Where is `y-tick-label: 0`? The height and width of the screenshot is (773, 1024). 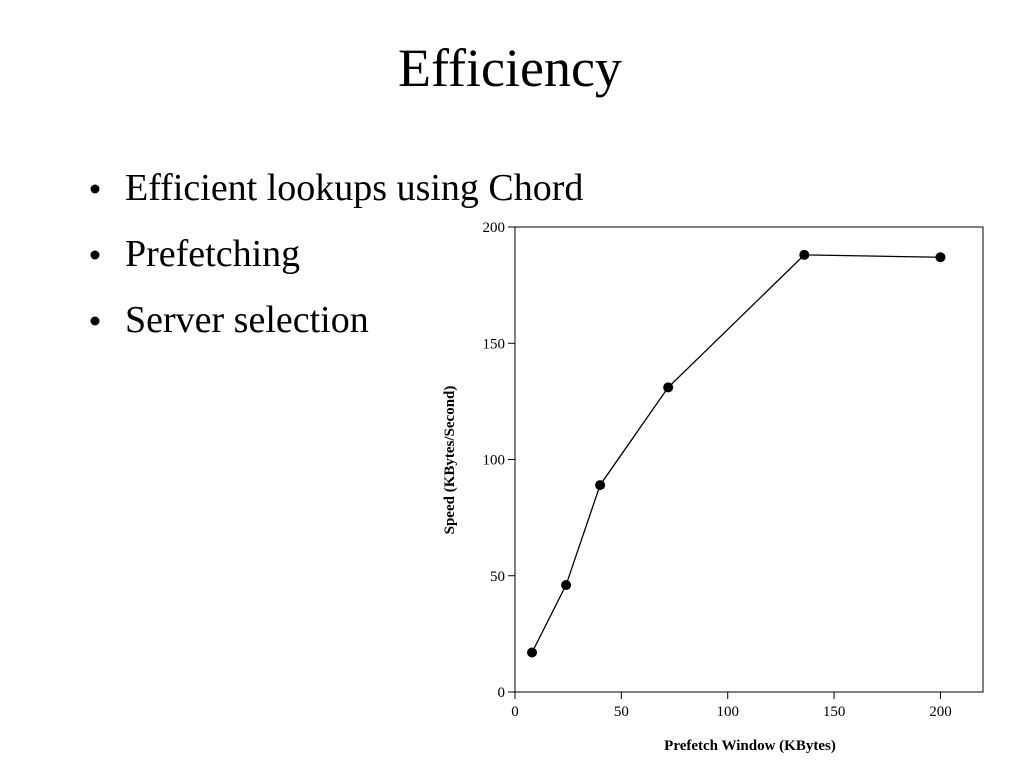 y-tick-label: 0 is located at coordinates (502, 693).